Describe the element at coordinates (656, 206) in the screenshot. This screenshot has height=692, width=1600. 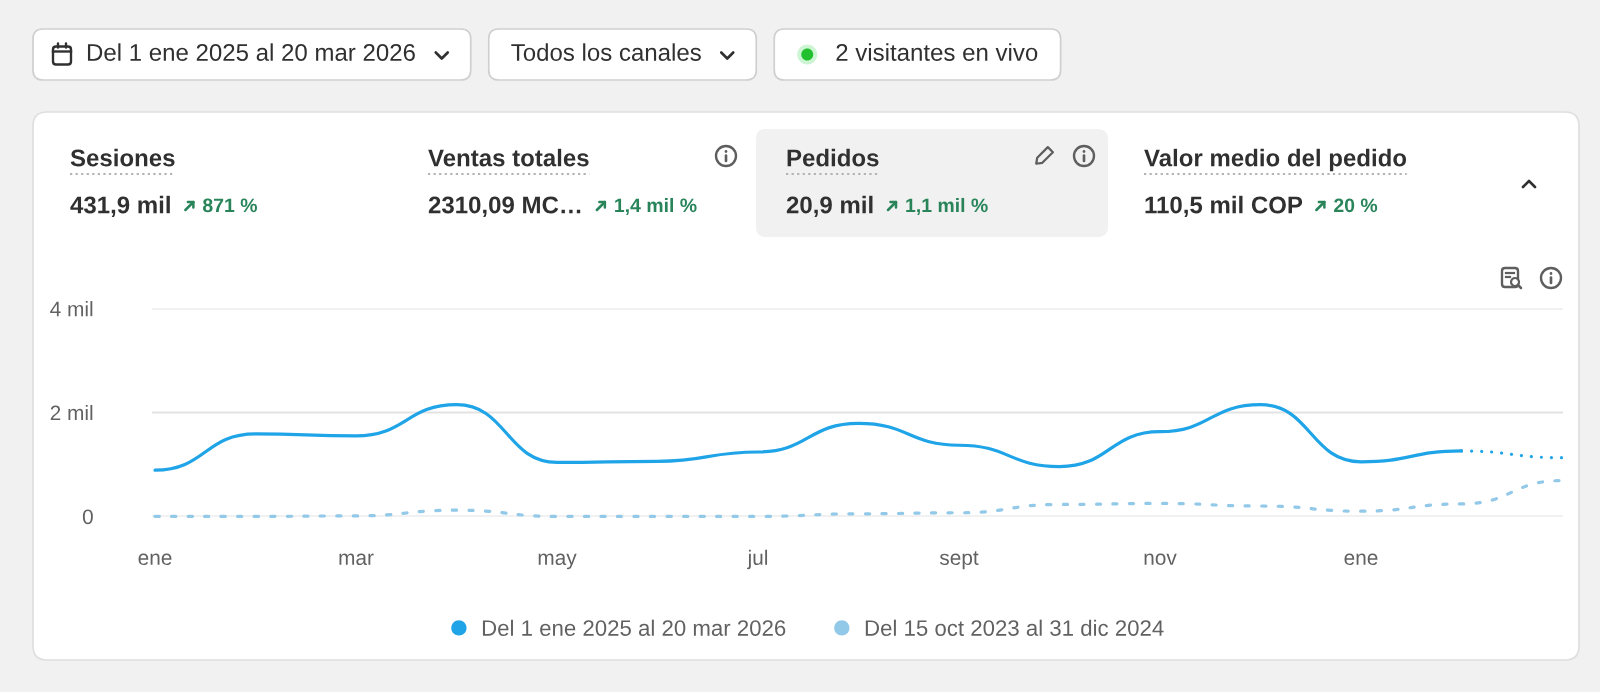
I see `text: 1,4 mil %` at that location.